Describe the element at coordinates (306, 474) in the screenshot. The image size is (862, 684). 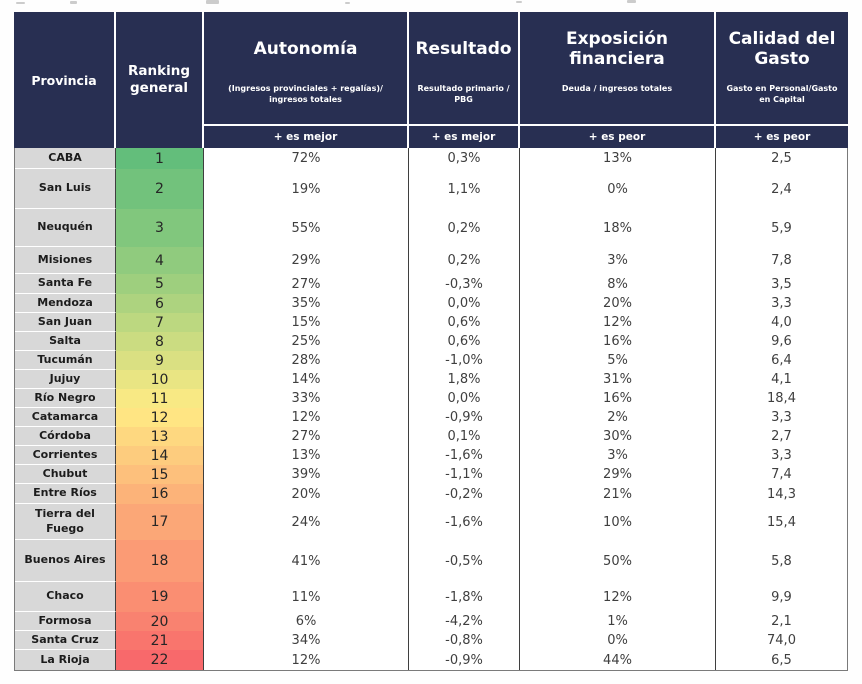
I see `autonomia-value-cell: 39%` at that location.